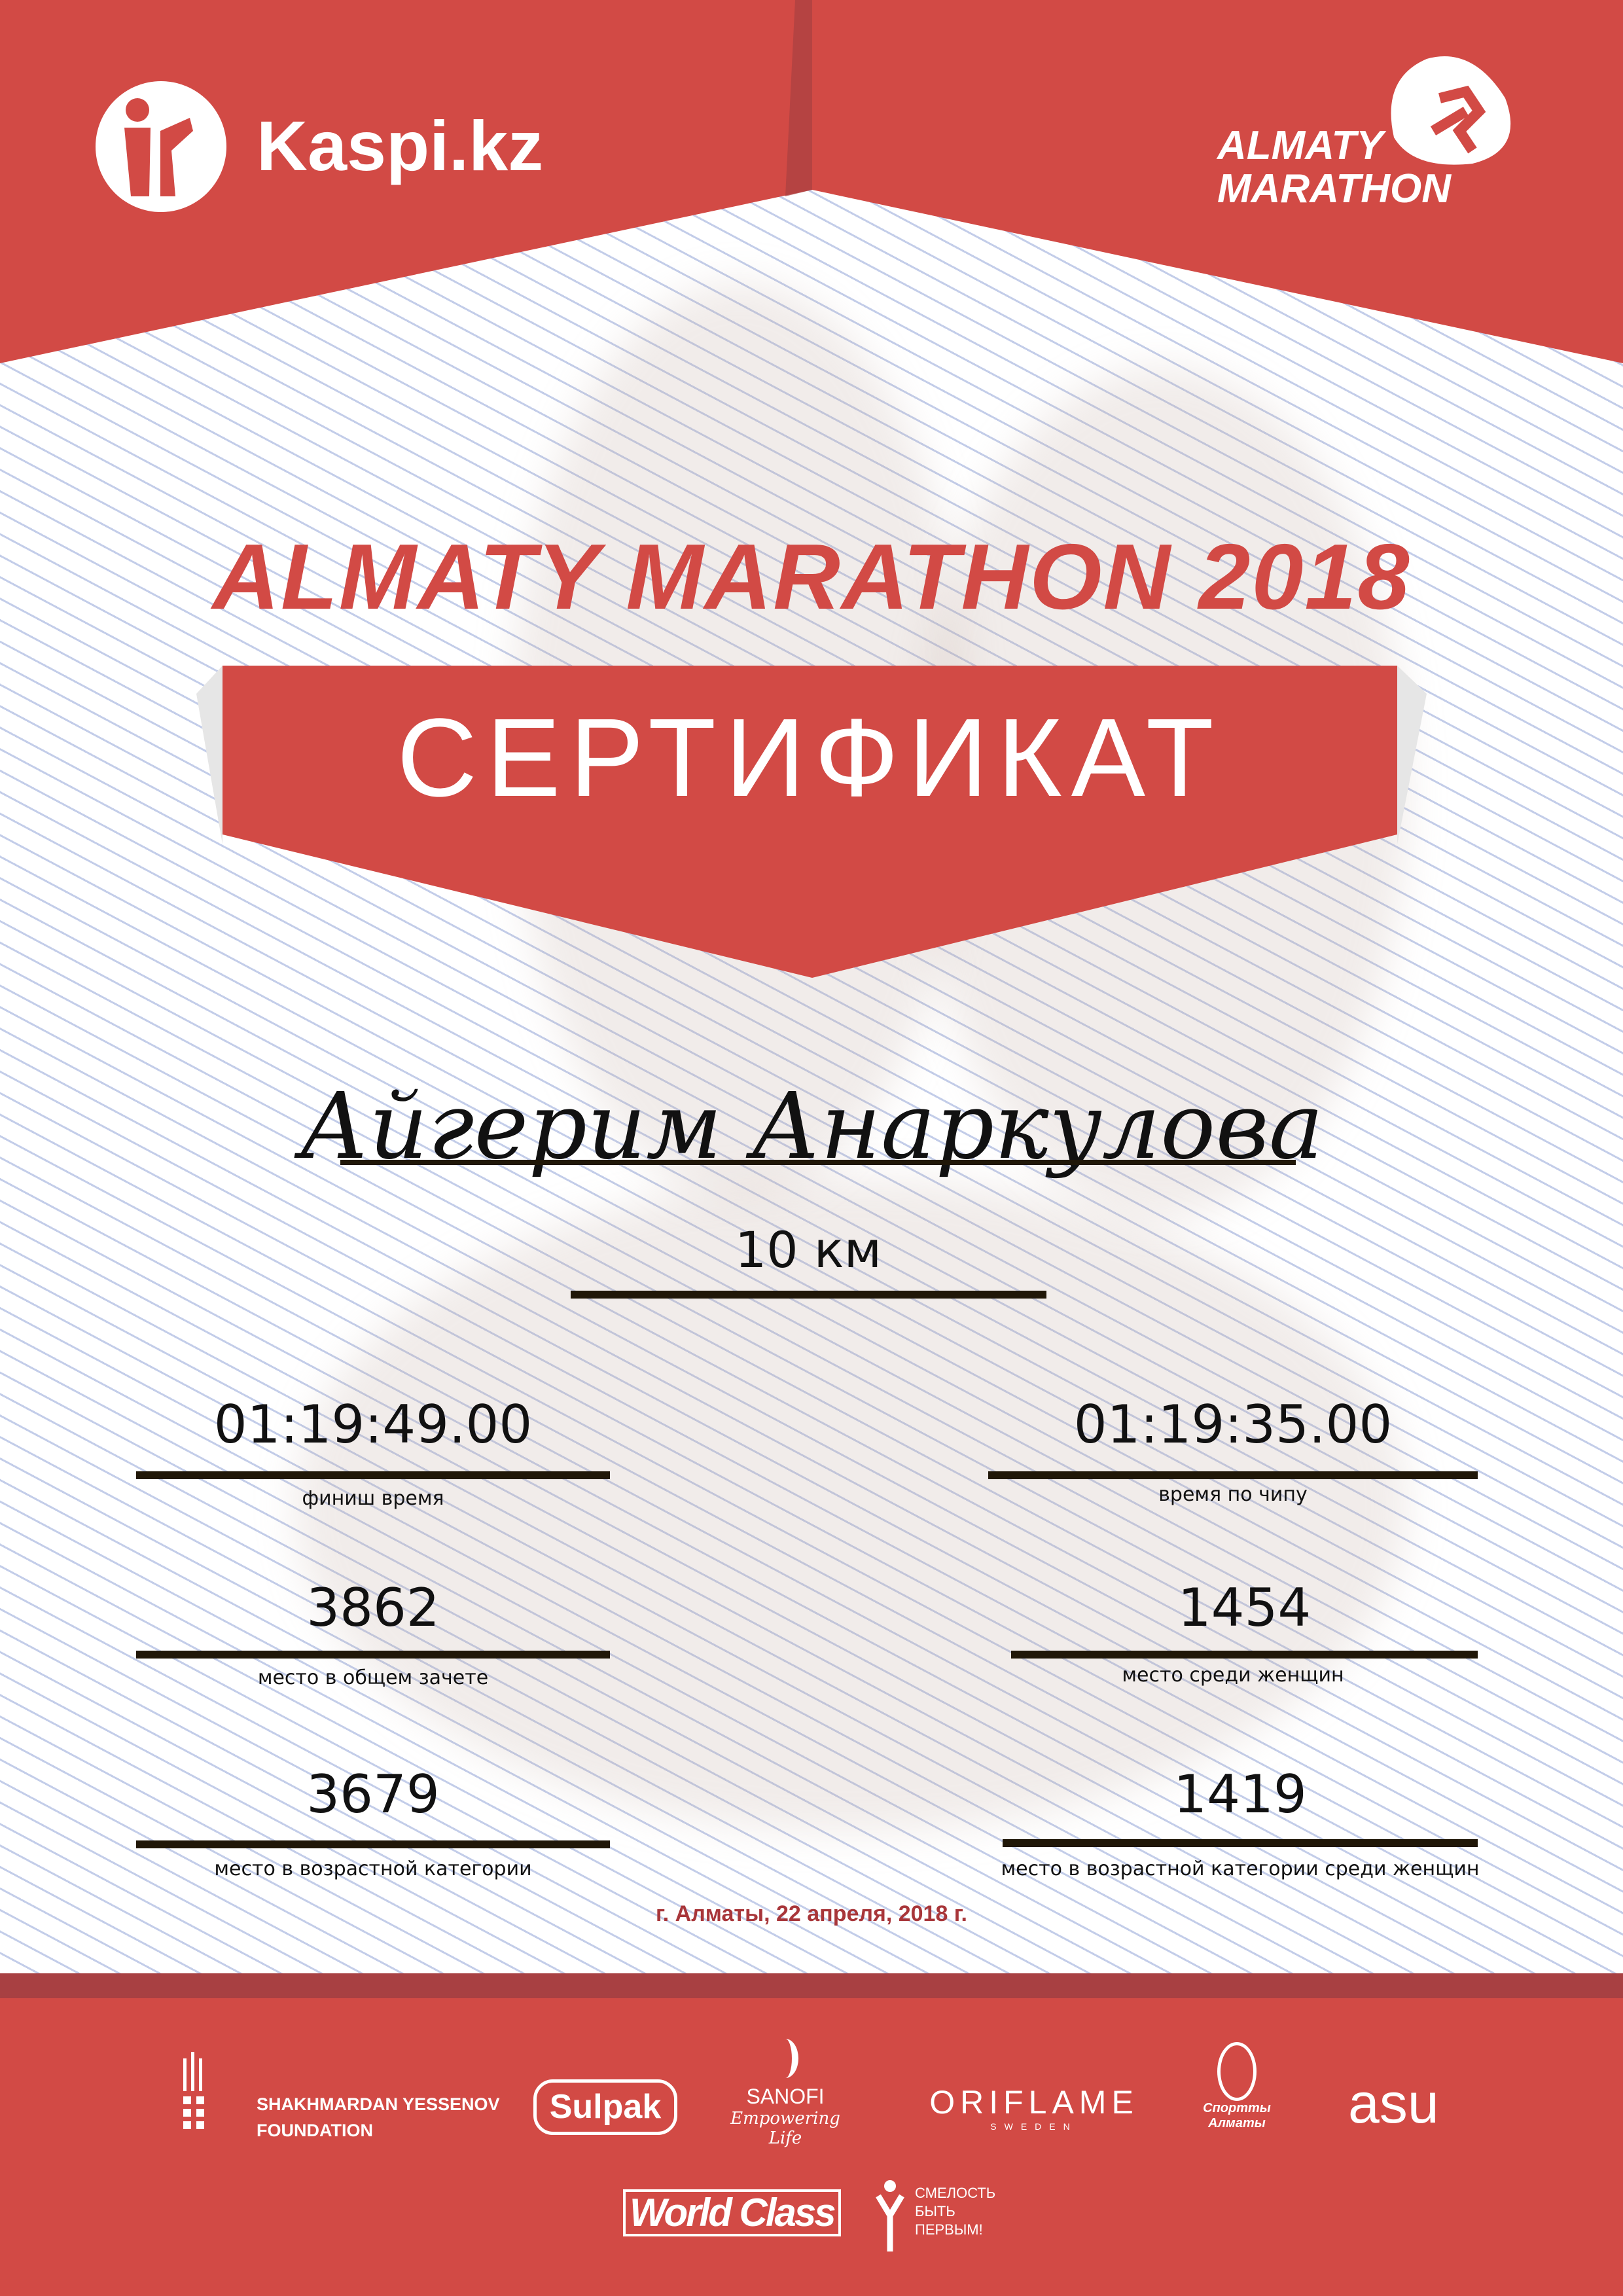 This screenshot has width=1623, height=2296. Describe the element at coordinates (818, 1162) in the screenshot. I see `name-underline` at that location.